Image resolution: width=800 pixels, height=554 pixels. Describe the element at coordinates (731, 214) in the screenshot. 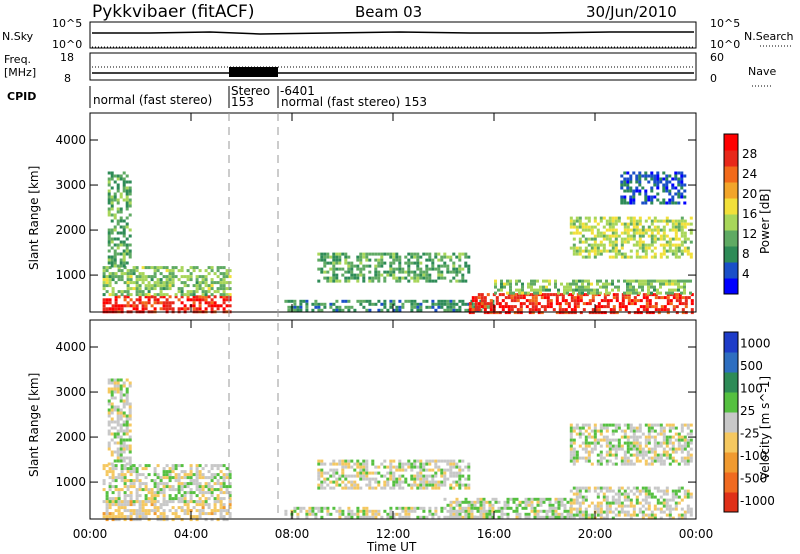

I see `colorbar-frame` at that location.